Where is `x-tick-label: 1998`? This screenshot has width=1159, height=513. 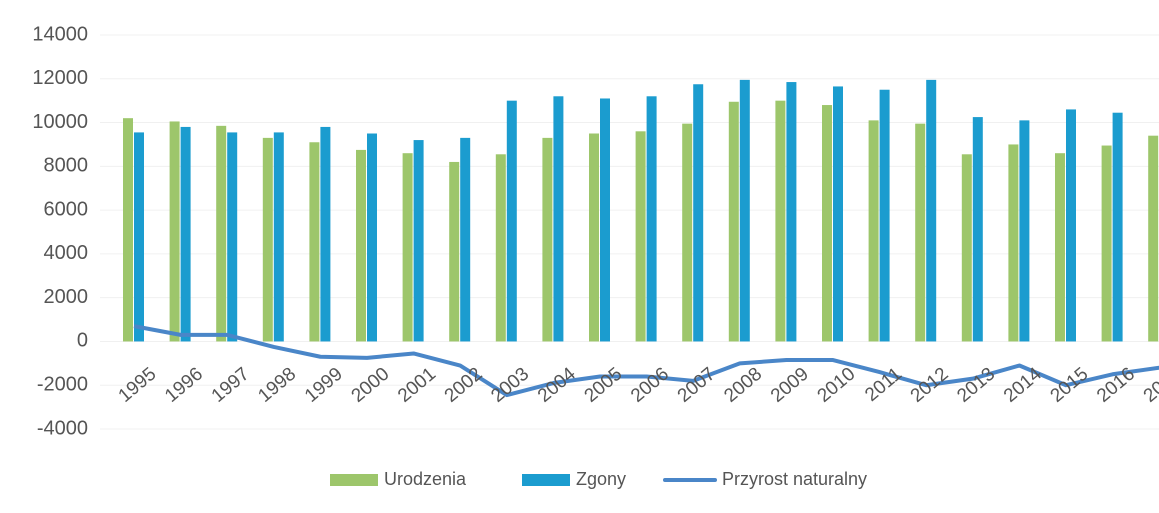 x-tick-label: 1998 is located at coordinates (277, 385).